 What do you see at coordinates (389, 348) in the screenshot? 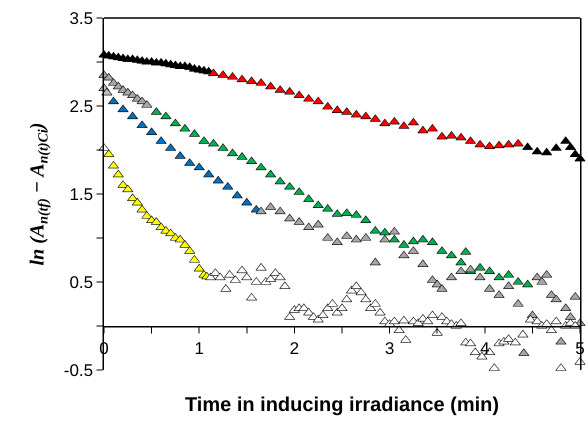
I see `x-tick-label: 3` at bounding box center [389, 348].